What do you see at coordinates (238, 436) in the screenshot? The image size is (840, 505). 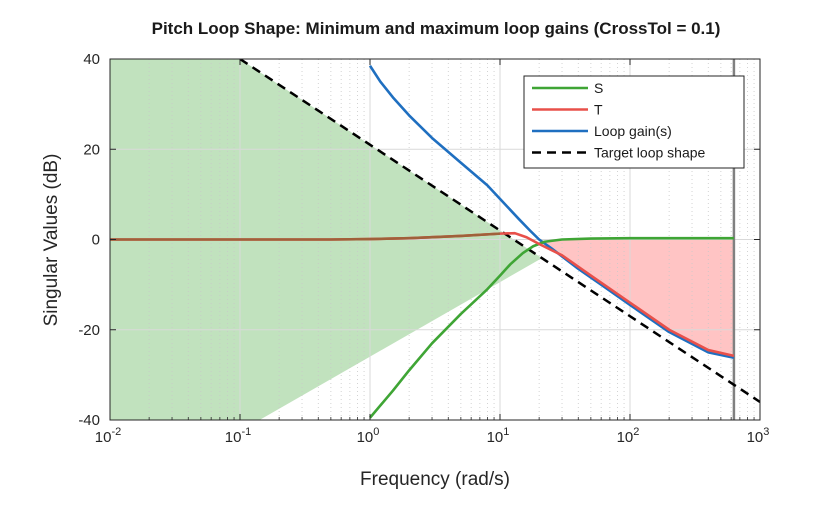 I see `x-tick-label: 10⁻¹` at bounding box center [238, 436].